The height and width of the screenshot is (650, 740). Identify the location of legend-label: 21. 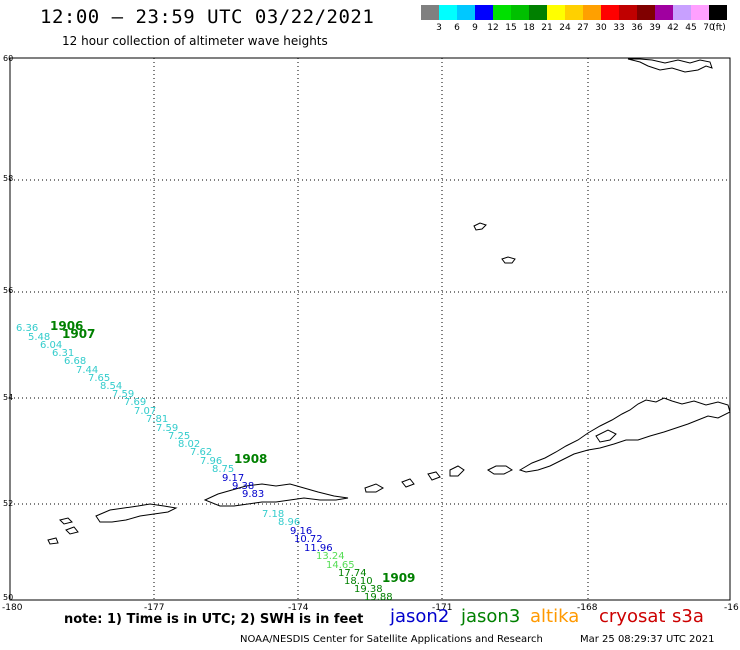
(547, 28).